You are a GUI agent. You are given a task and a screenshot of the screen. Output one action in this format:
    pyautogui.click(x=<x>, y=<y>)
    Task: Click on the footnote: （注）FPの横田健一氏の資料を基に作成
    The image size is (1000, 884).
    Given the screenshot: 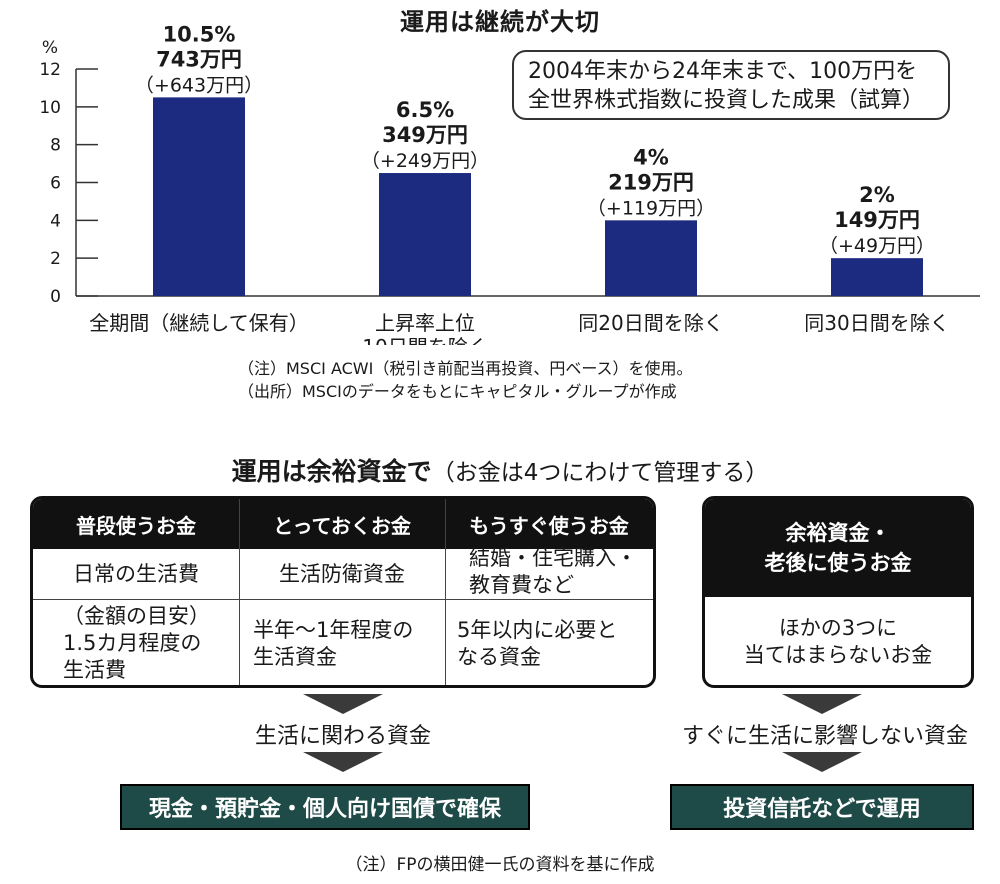 What is the action you would take?
    pyautogui.click(x=500, y=865)
    